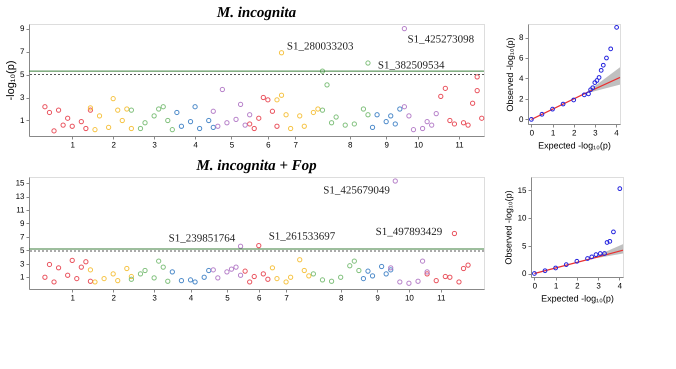 The image size is (676, 369). Describe the element at coordinates (269, 145) in the screenshot. I see `x-tick-label: 6` at that location.